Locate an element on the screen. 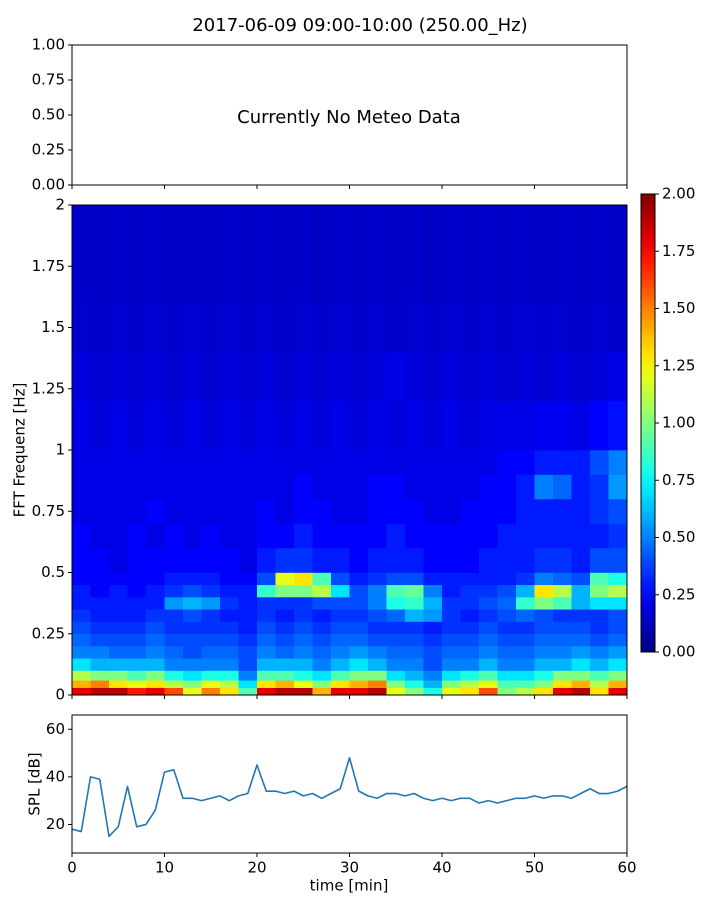 The image size is (720, 900). y-tick-label: 0.5 is located at coordinates (53, 572).